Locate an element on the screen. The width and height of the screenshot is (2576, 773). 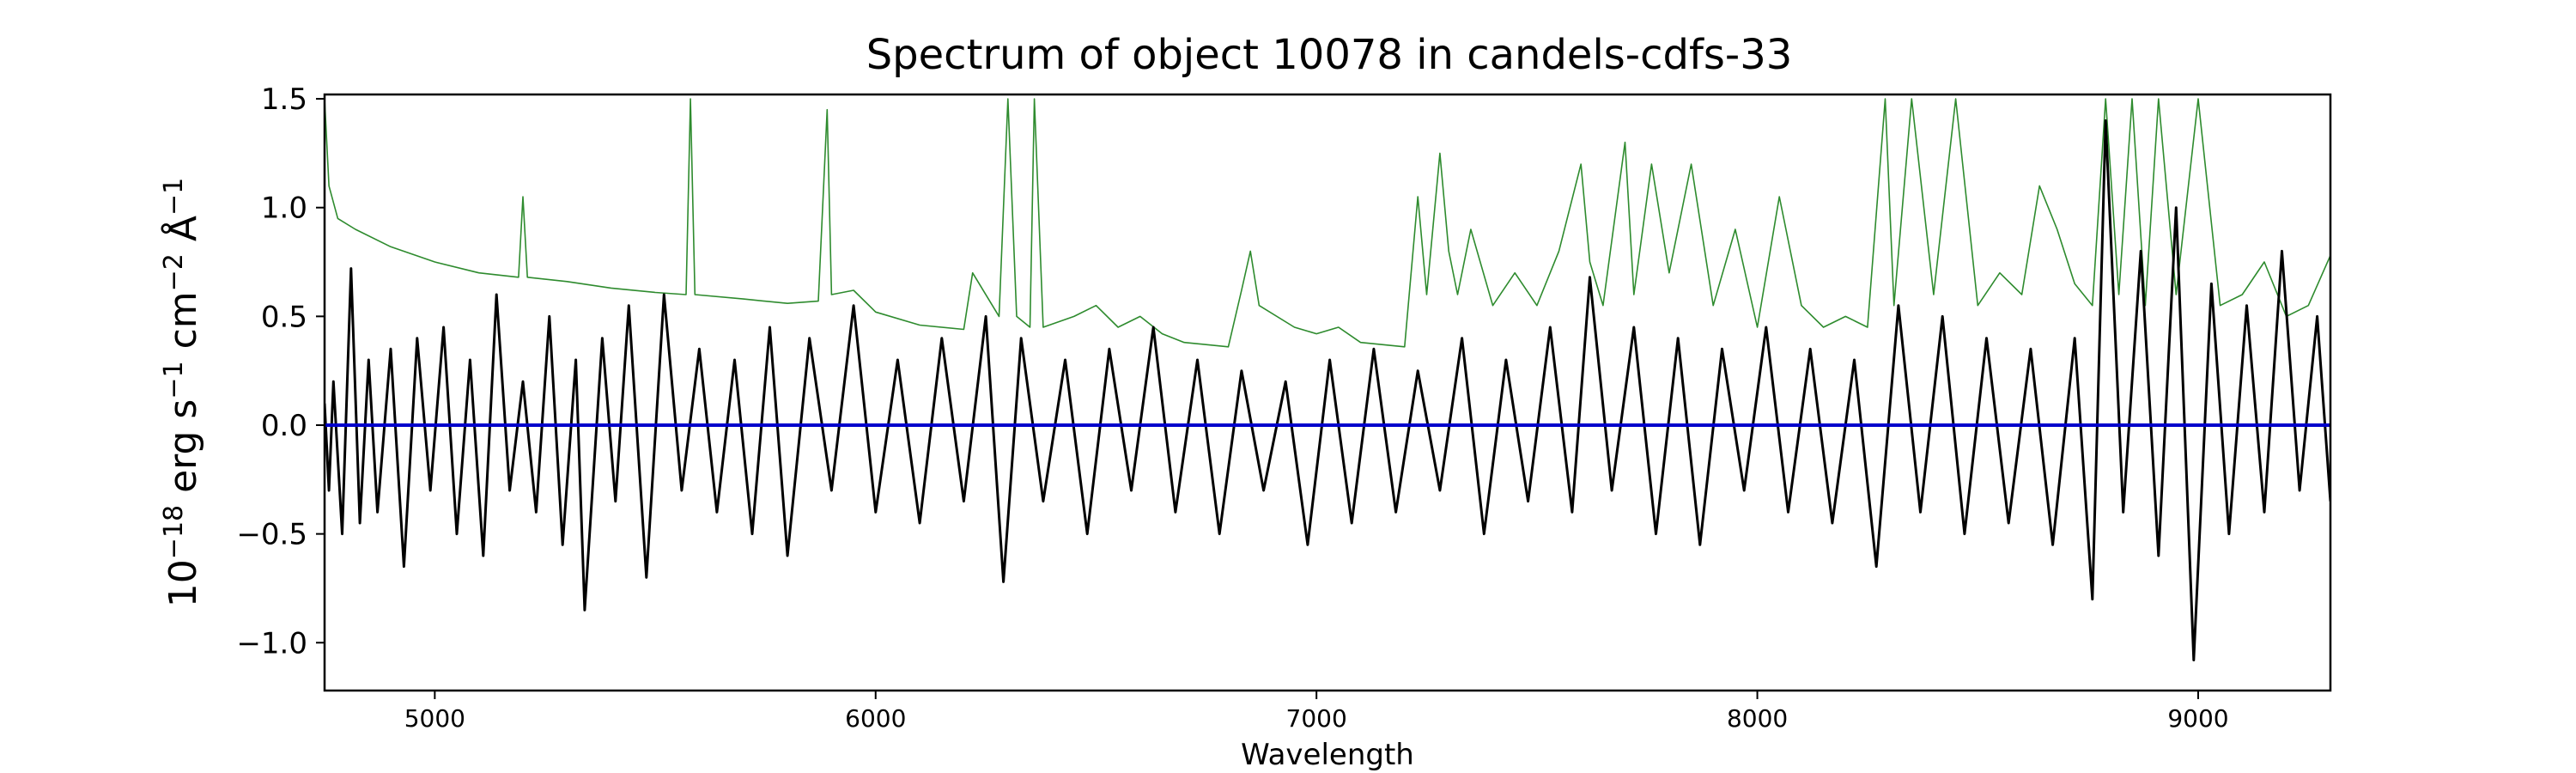
x-axis: 5000 6000 7000 8000 9000 is located at coordinates (1316, 712).